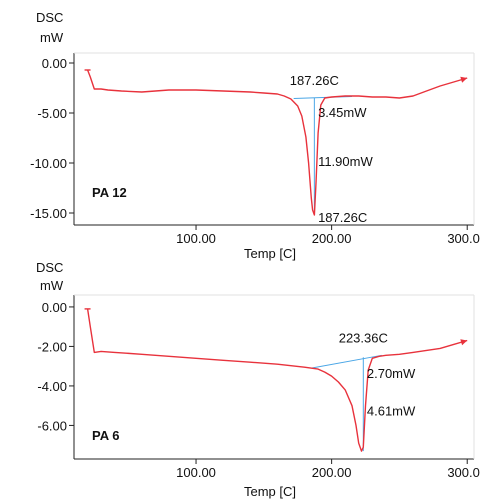 This screenshot has width=480, height=504. What do you see at coordinates (391, 411) in the screenshot?
I see `peak-depth-label: 4.61mW` at bounding box center [391, 411].